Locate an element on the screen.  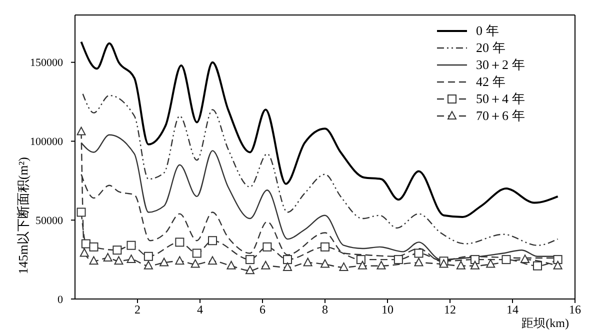
x-axis-title: 距坝(km) is located at coordinates (545, 323).